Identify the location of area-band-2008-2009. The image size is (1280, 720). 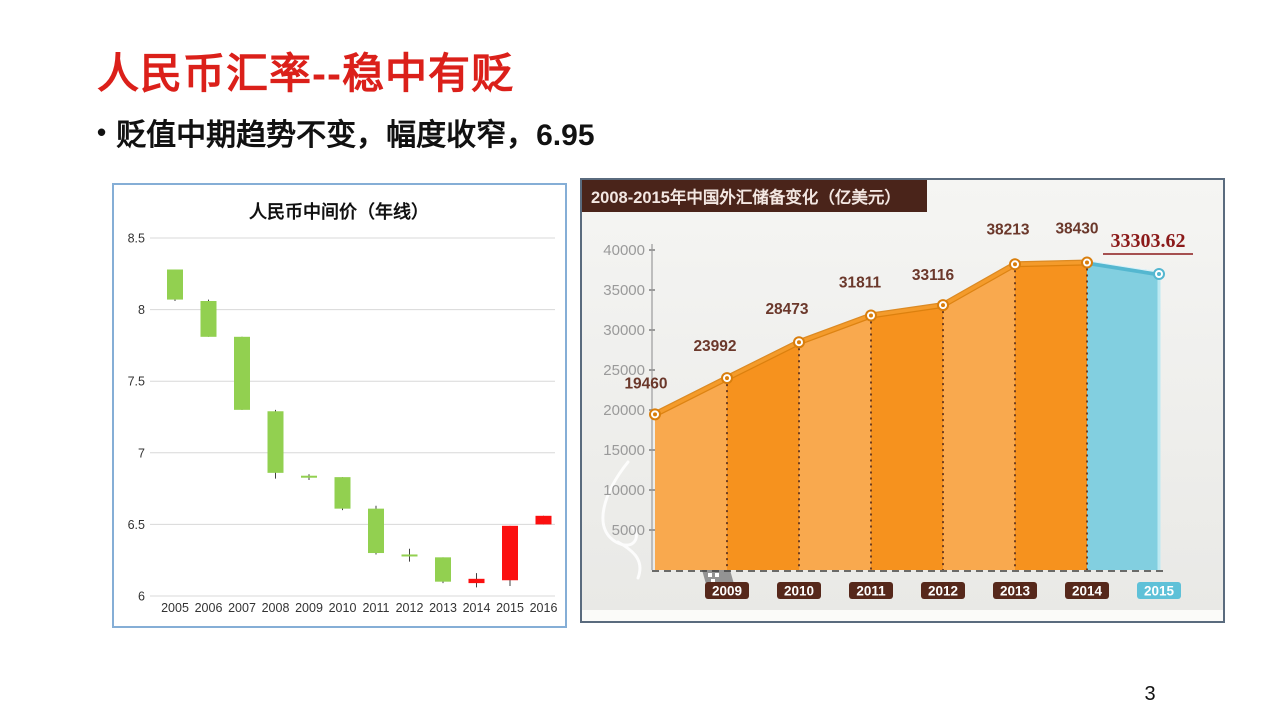
(691, 474).